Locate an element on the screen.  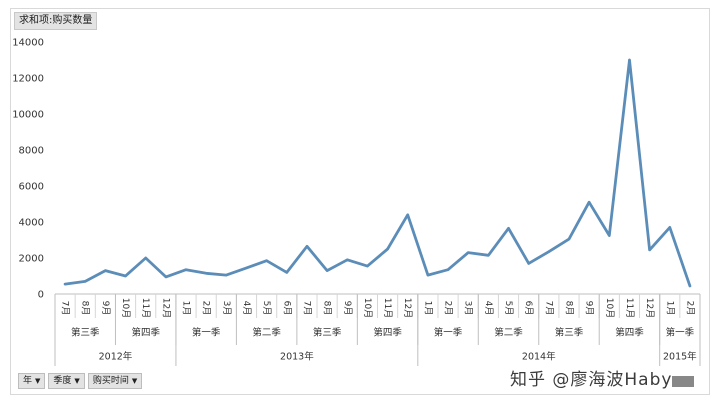
value-field-button: 求和项:购买数量 is located at coordinates (56, 21).